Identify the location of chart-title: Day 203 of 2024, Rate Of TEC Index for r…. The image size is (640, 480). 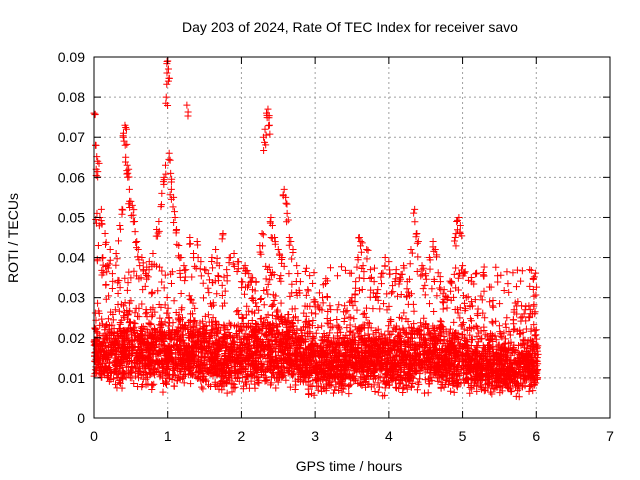
(350, 27).